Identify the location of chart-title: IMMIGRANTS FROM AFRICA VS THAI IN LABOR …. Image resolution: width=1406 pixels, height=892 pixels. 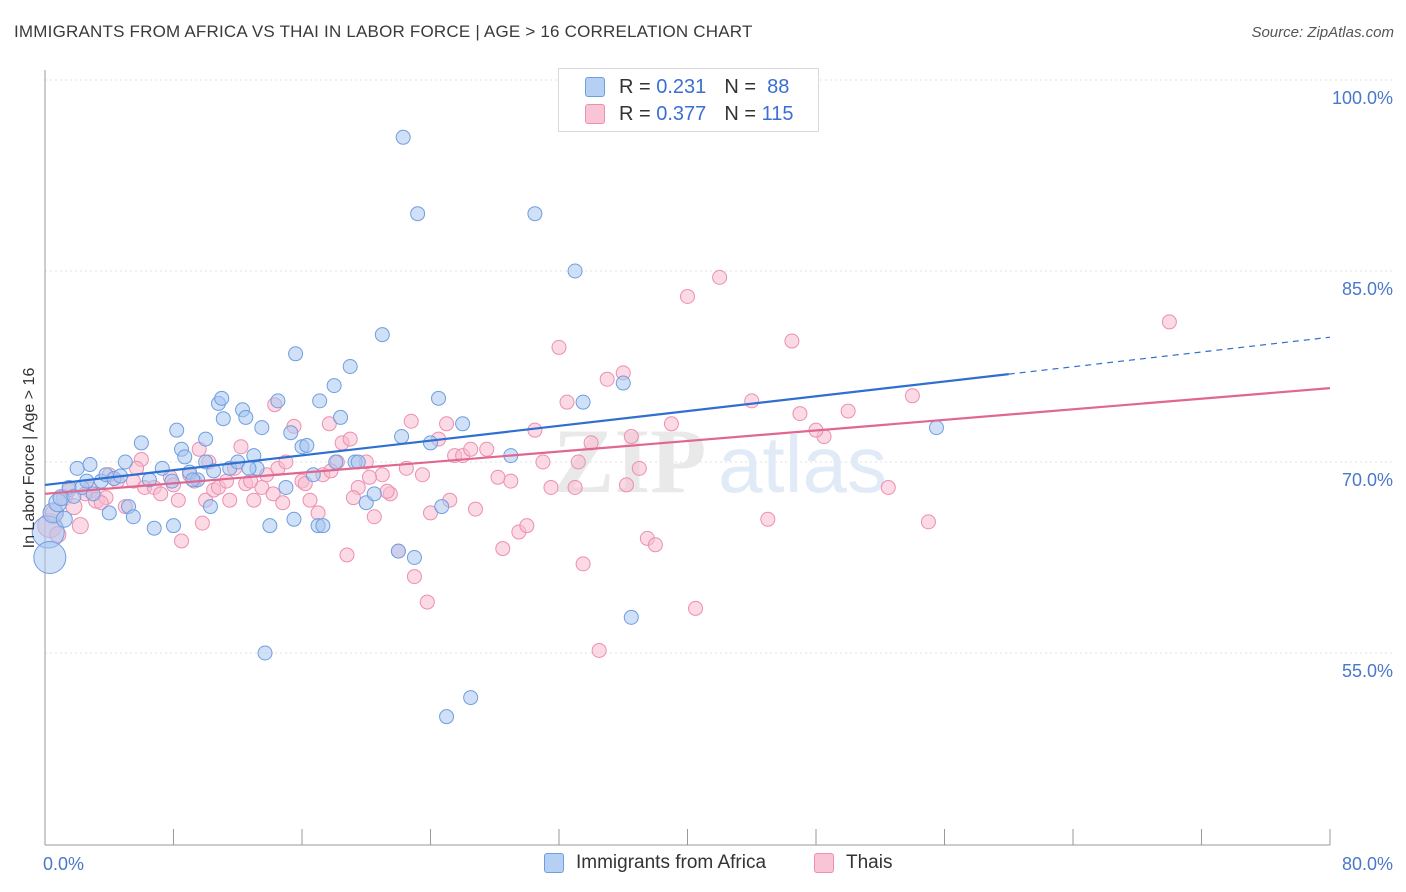
(383, 31).